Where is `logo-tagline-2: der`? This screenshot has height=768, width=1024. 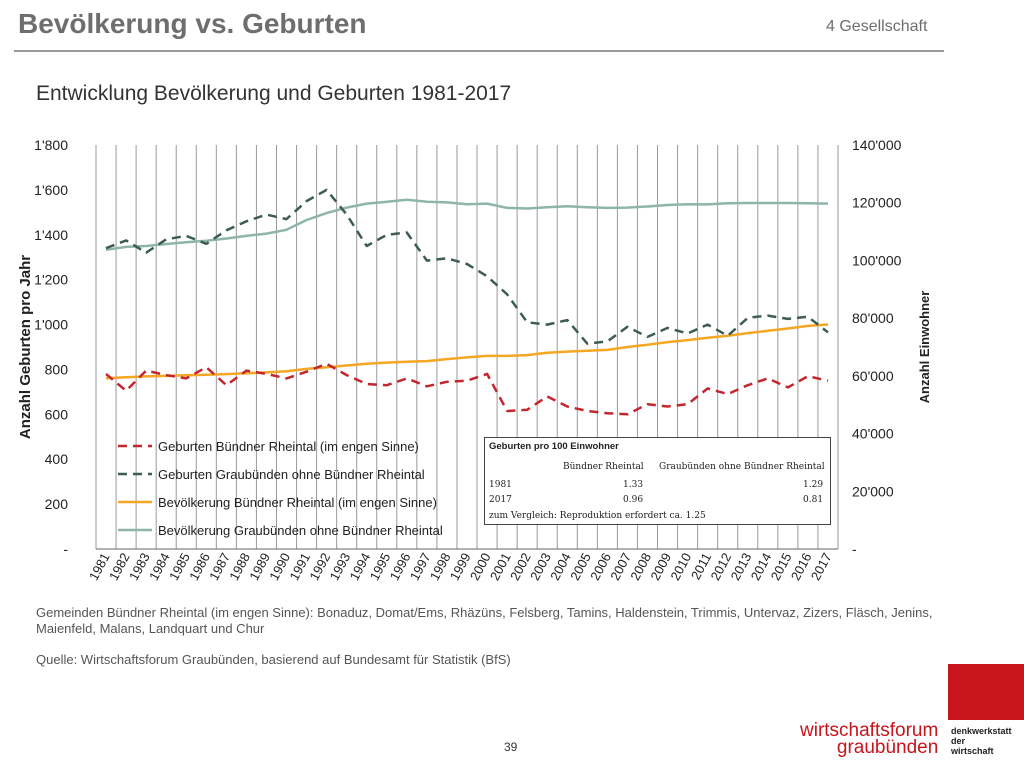 logo-tagline-2: der is located at coordinates (958, 741).